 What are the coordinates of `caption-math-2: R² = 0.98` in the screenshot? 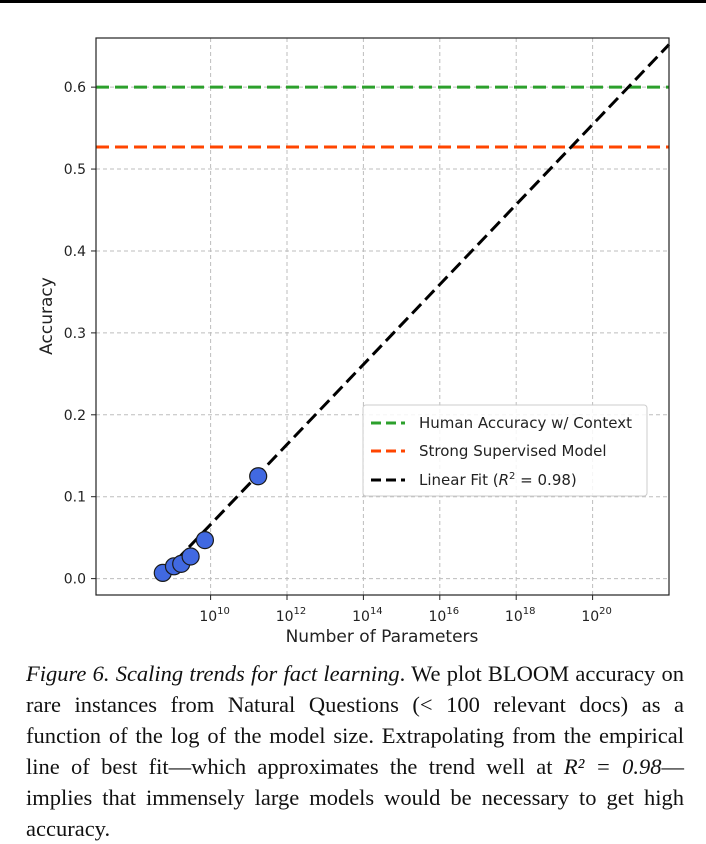 It's located at (612, 766).